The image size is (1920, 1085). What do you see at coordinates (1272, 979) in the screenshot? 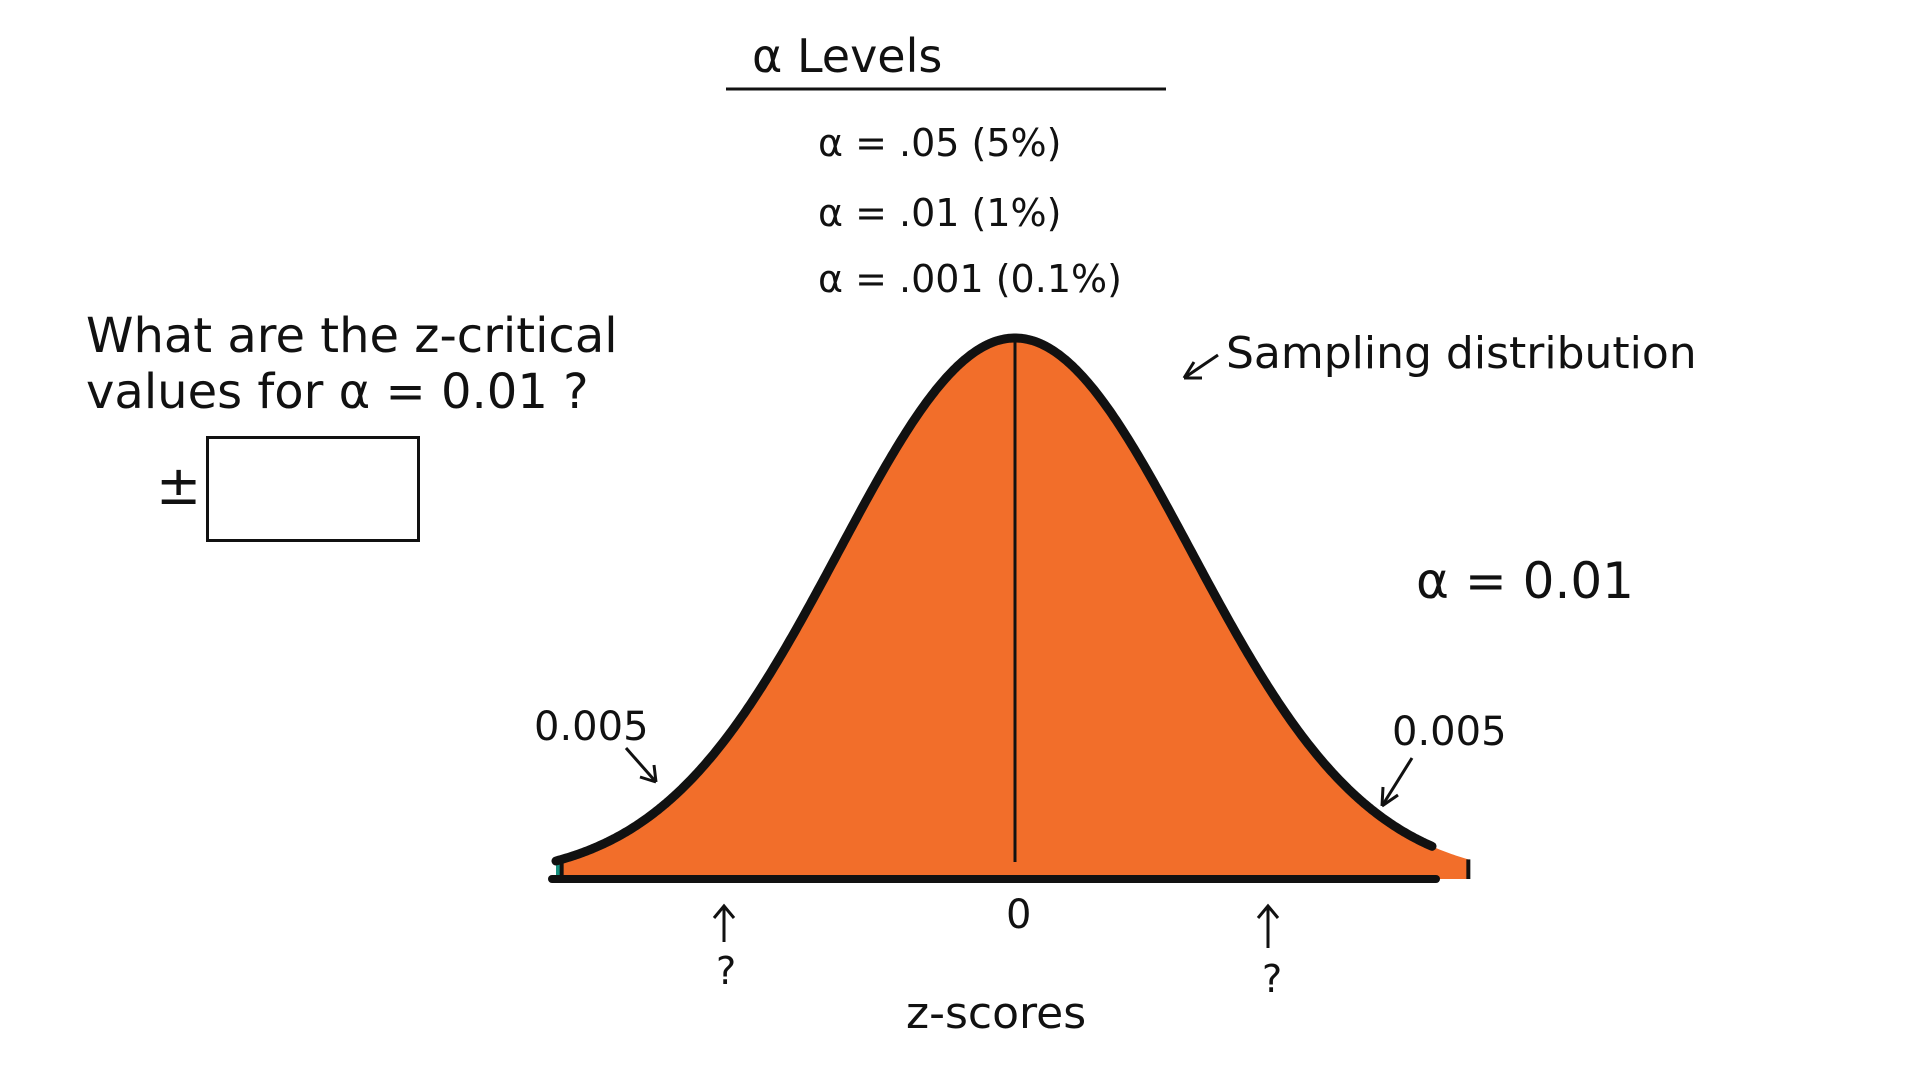
I see `right-critical-value-label: ?` at bounding box center [1272, 979].